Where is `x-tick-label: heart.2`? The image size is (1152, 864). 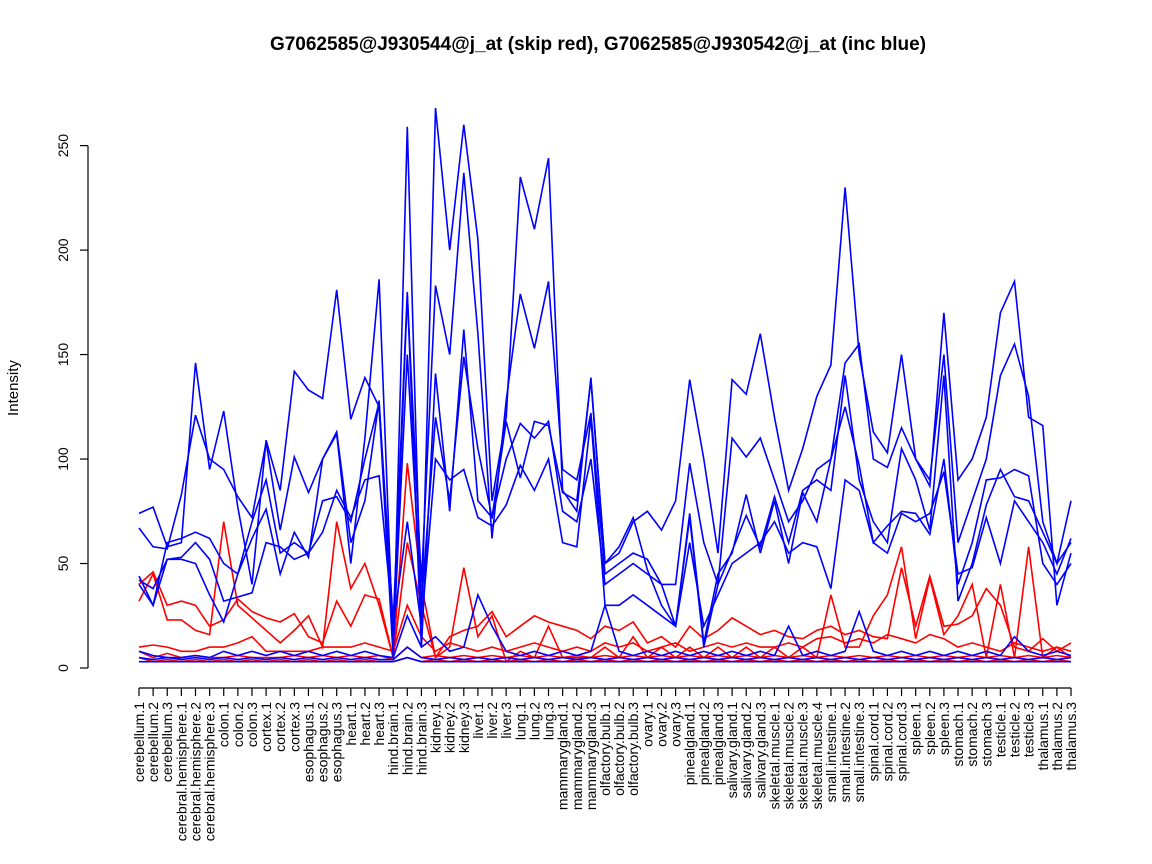 x-tick-label: heart.2 is located at coordinates (365, 724).